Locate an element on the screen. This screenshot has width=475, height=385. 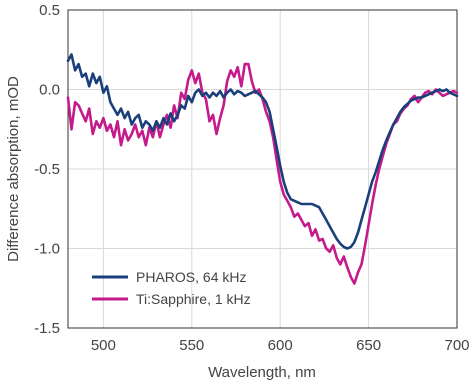
x-tick-label: 700 is located at coordinates (456, 345).